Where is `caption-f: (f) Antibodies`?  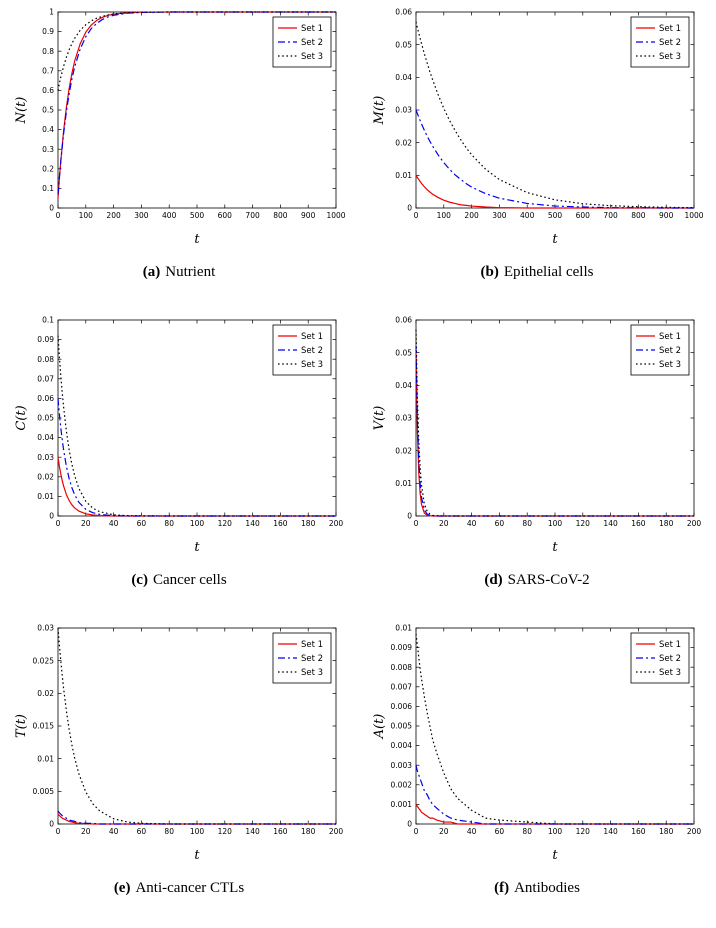
caption-f: (f) Antibodies is located at coordinates (537, 888).